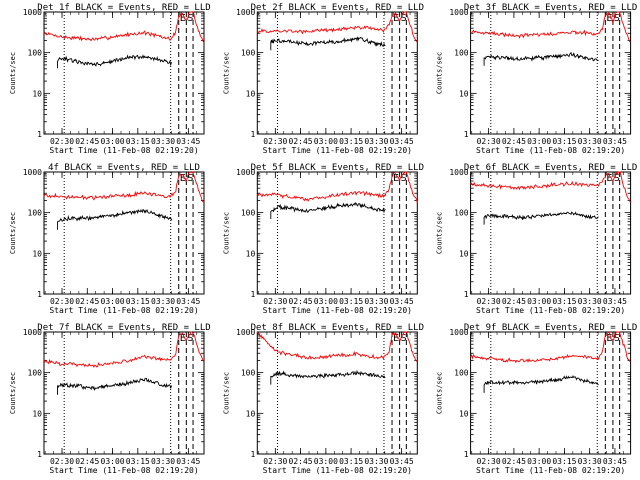  Describe the element at coordinates (123, 328) in the screenshot. I see `panel-title: Det 7f BLACK = Events, RED = LLD` at that location.